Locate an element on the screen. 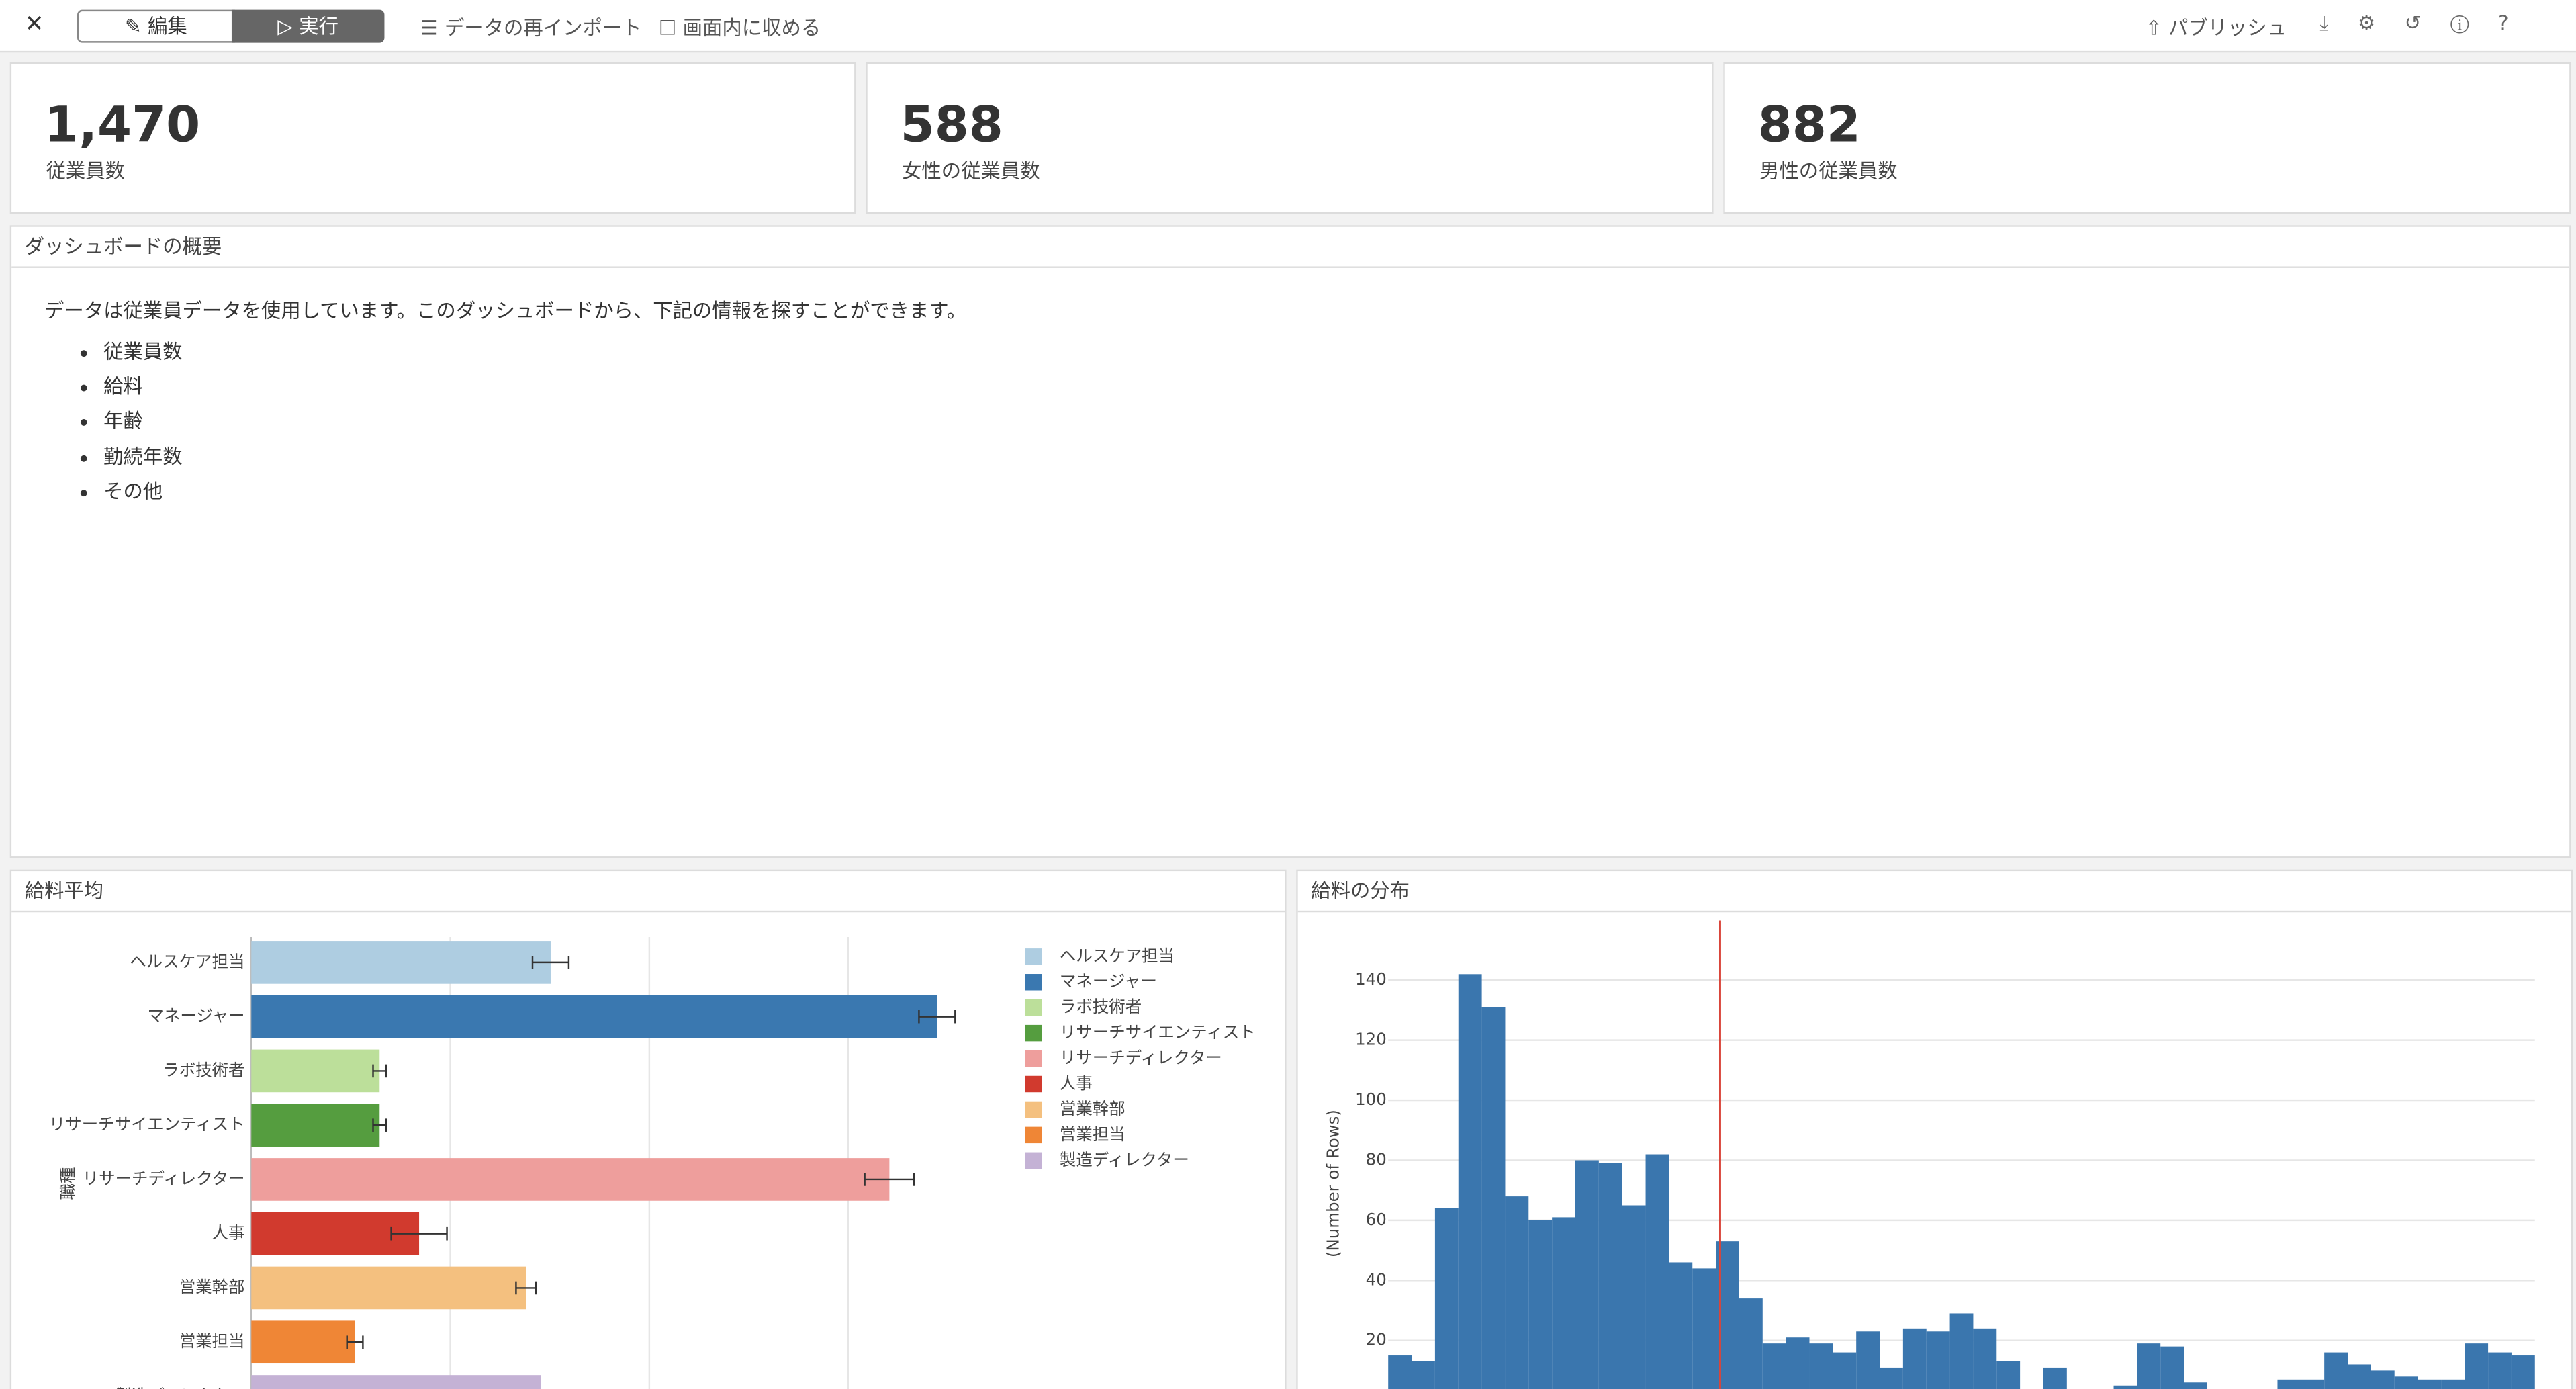 This screenshot has width=2576, height=1389. overview-list: 従業員数給料年齢勤続年数その他 is located at coordinates (110, 422).